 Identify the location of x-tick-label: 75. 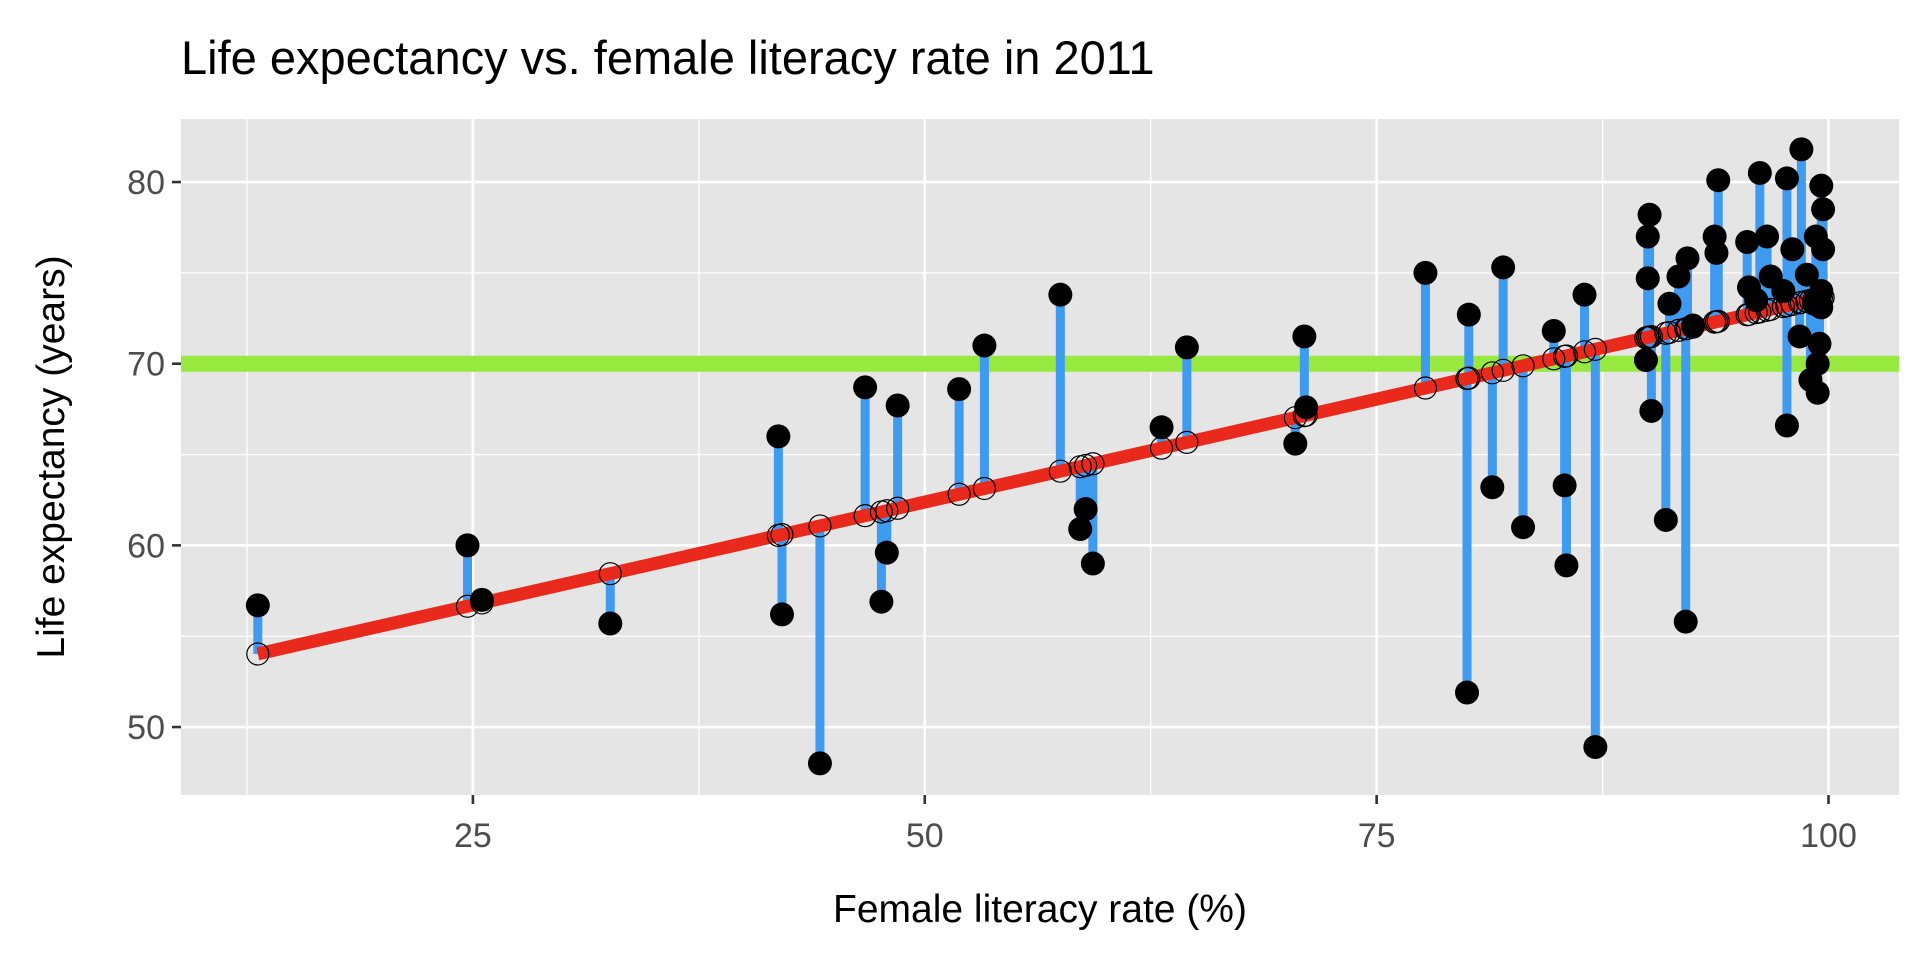
(1377, 836).